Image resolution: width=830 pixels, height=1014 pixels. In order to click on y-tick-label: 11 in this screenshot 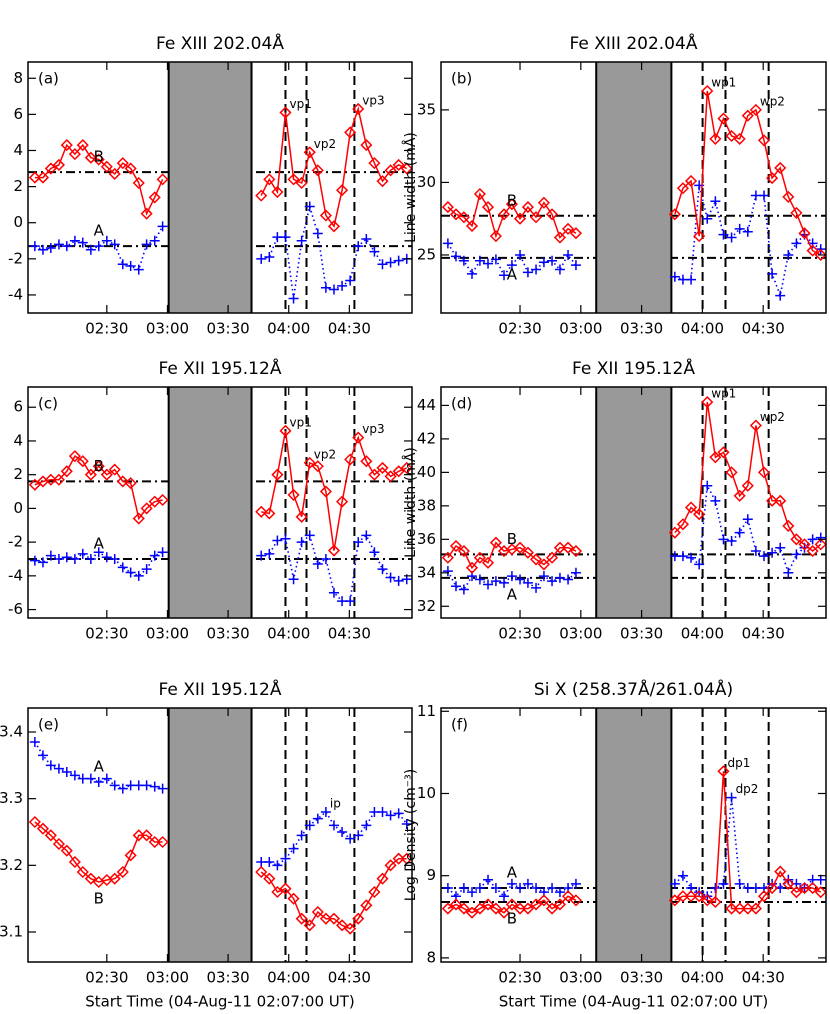, I will do `click(426, 711)`.